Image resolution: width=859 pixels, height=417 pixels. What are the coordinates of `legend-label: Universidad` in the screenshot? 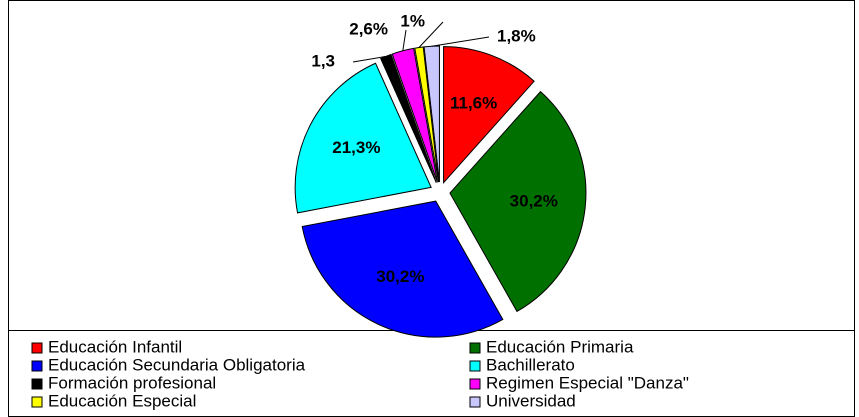 It's located at (531, 400).